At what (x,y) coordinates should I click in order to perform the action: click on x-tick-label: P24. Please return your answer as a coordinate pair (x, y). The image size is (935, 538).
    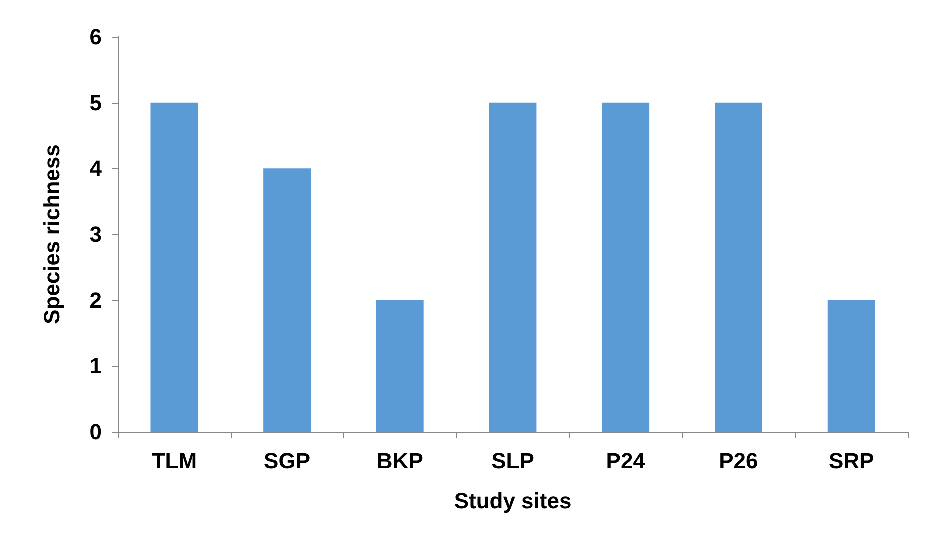
    Looking at the image, I should click on (626, 461).